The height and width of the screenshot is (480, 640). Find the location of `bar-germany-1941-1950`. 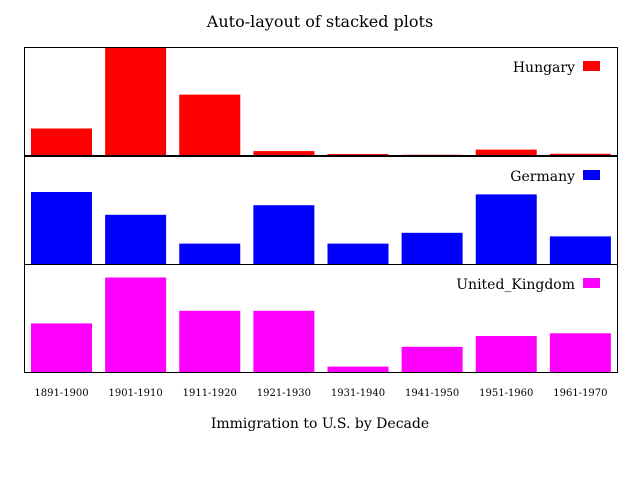

bar-germany-1941-1950 is located at coordinates (432, 248).